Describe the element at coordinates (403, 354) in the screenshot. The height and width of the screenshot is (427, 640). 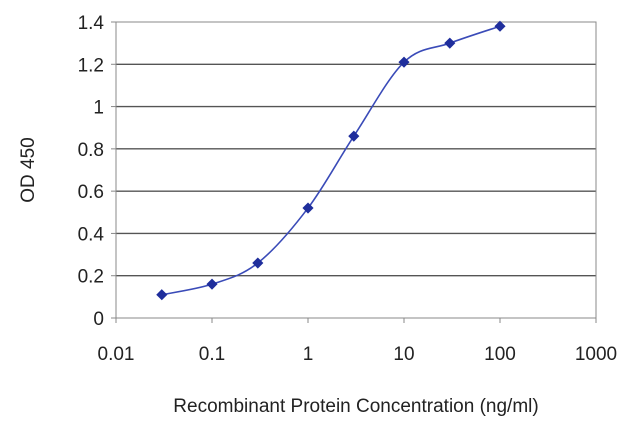
I see `x-tick-label: 10` at that location.